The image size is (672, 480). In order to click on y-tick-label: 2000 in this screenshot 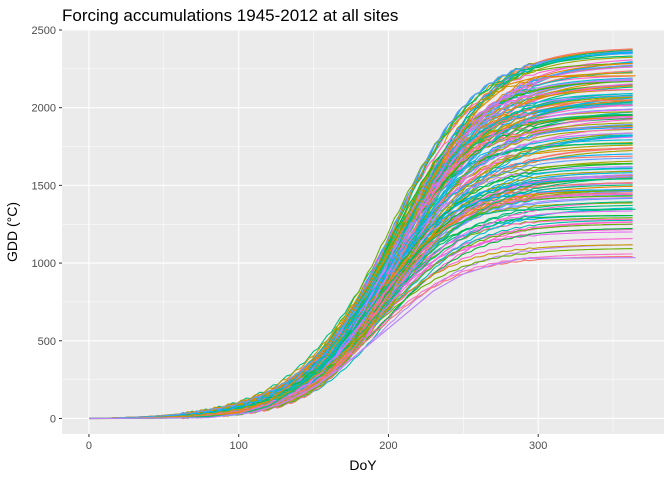, I will do `click(44, 109)`.